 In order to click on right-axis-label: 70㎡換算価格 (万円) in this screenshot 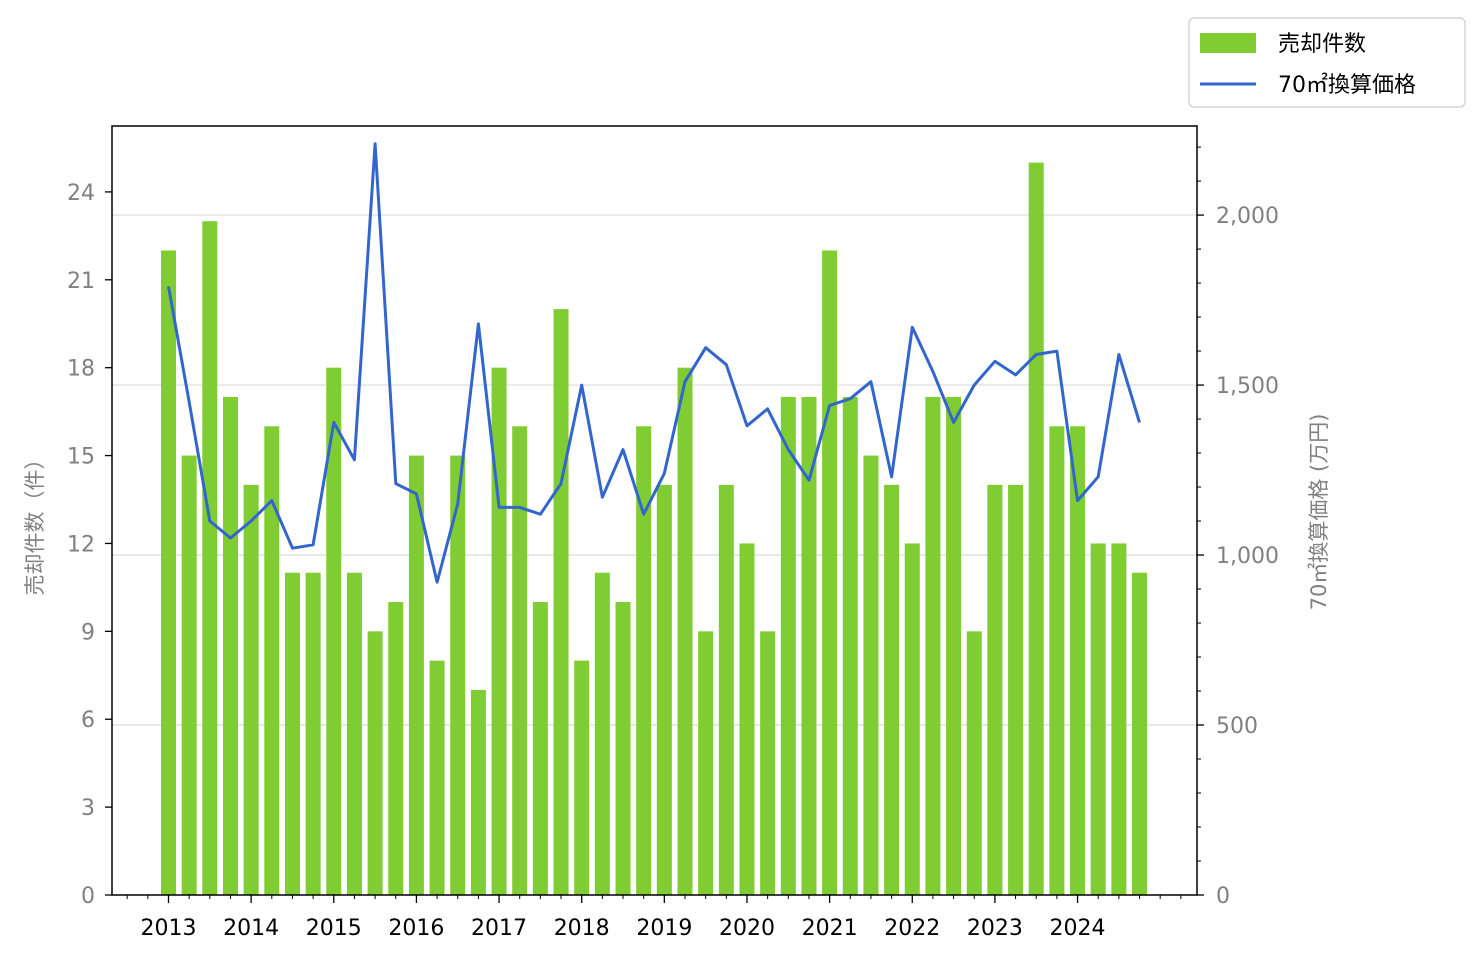, I will do `click(1319, 512)`.